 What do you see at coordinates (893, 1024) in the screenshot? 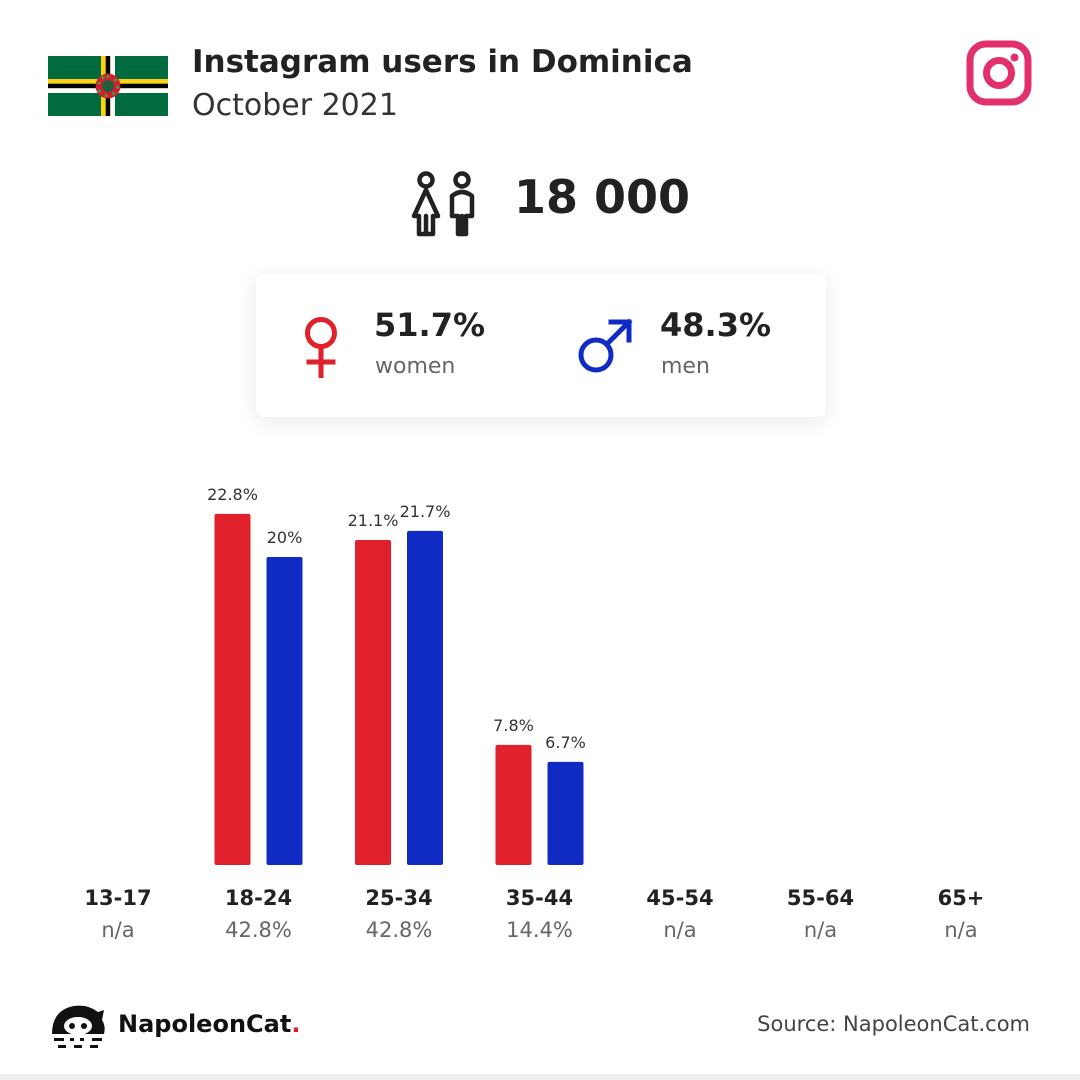
I see `source-credit: Source: NapoleonCat.com` at bounding box center [893, 1024].